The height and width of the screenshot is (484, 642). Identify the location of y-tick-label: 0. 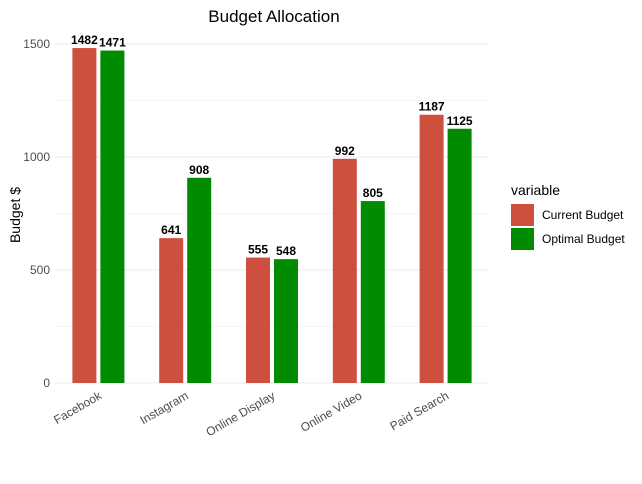
(46, 383).